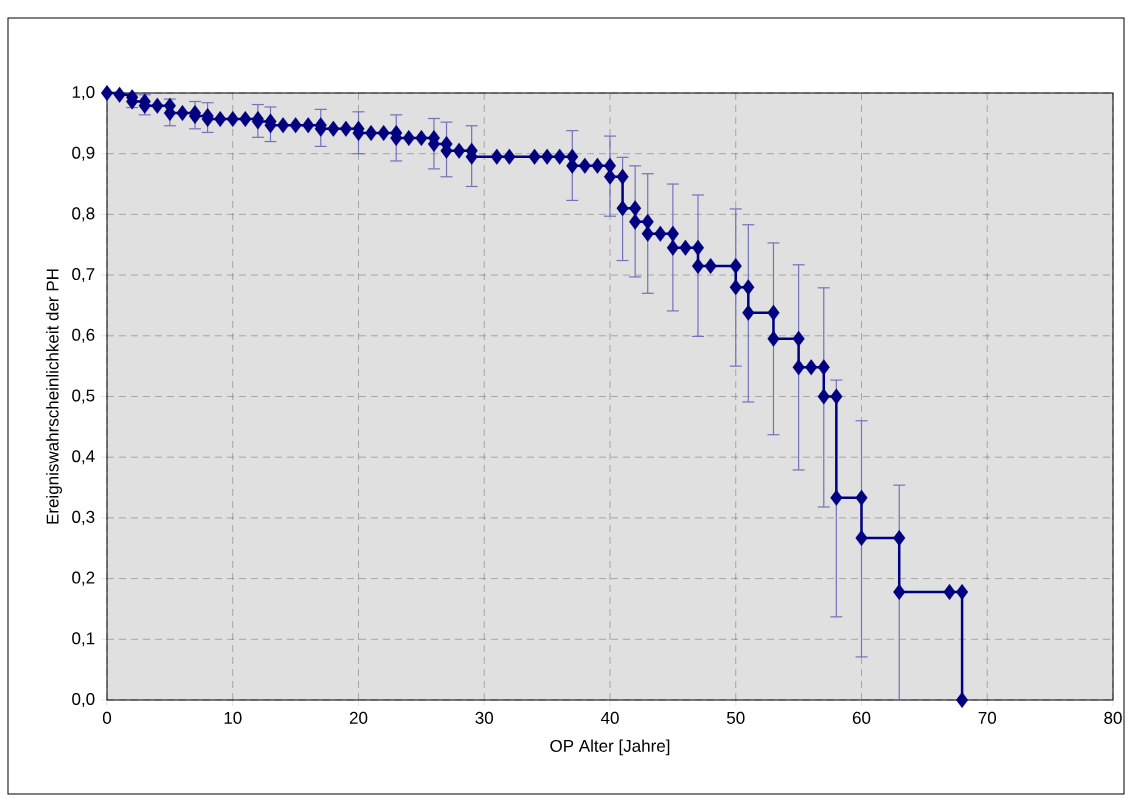 Image resolution: width=1130 pixels, height=798 pixels. What do you see at coordinates (735, 717) in the screenshot?
I see `x-tick-label: 50` at bounding box center [735, 717].